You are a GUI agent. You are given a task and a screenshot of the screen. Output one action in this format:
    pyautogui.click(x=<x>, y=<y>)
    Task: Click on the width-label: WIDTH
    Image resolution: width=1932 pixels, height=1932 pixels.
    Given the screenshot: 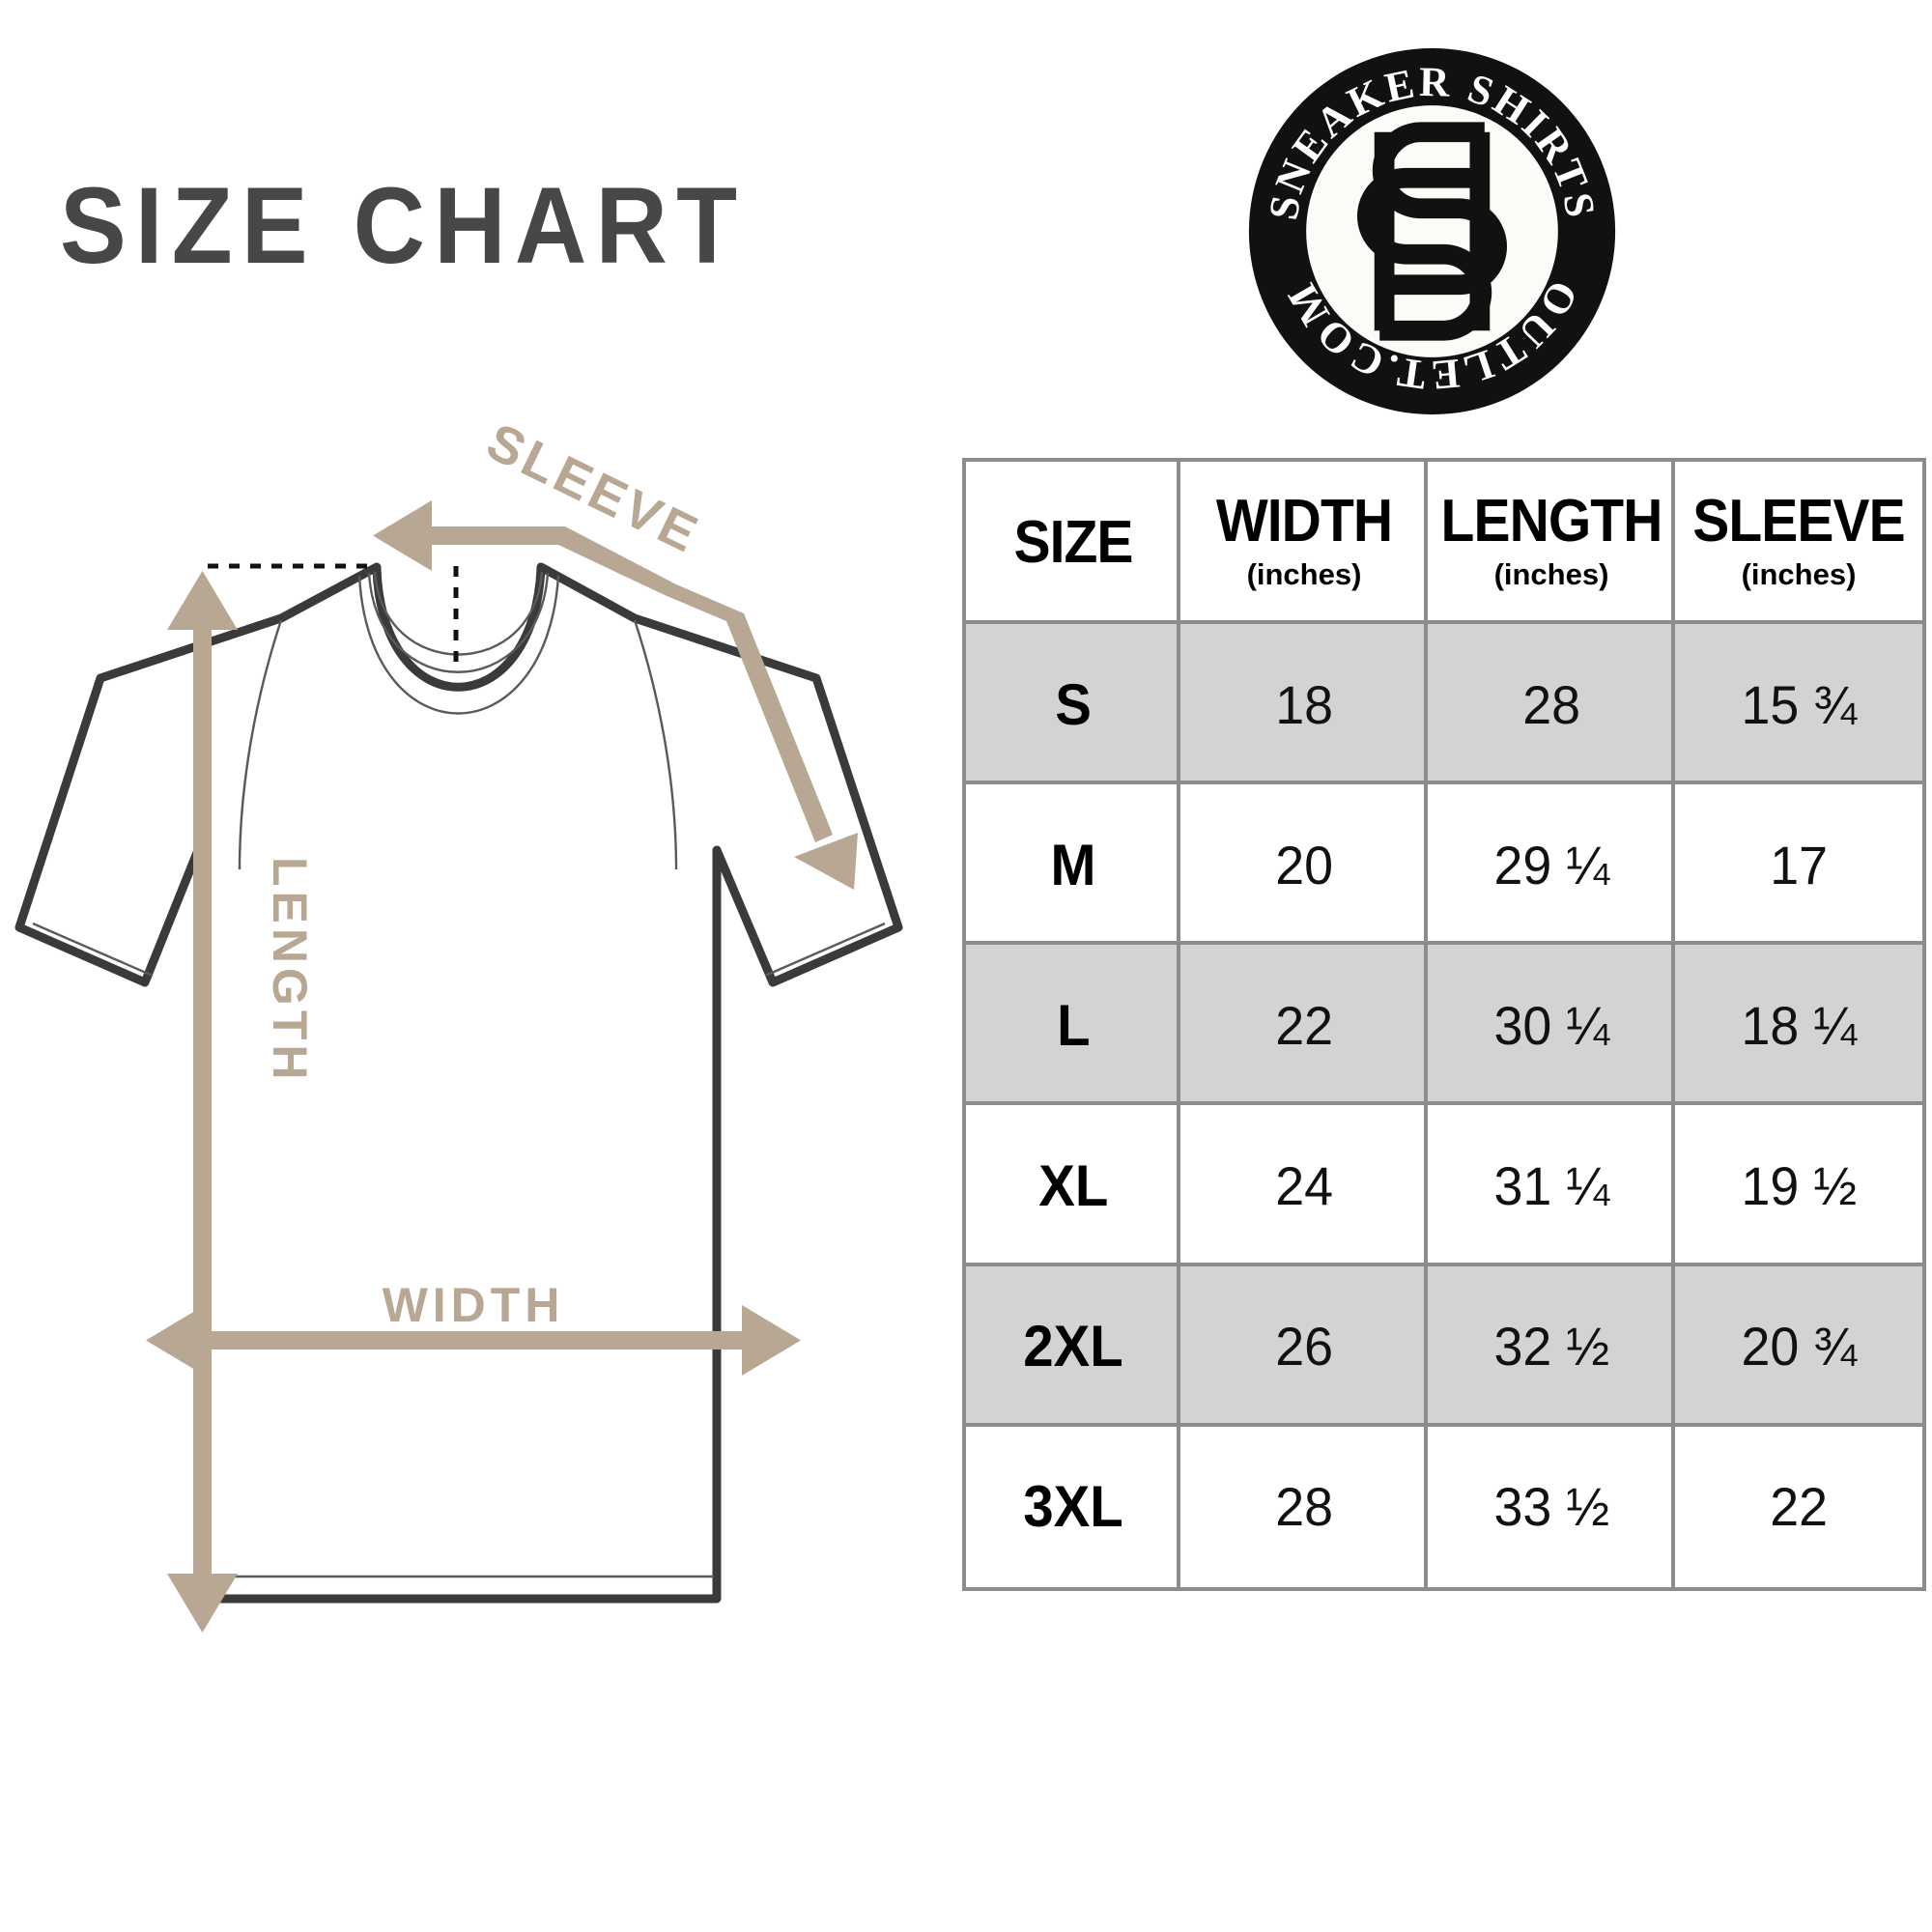 What is the action you would take?
    pyautogui.click(x=474, y=1305)
    